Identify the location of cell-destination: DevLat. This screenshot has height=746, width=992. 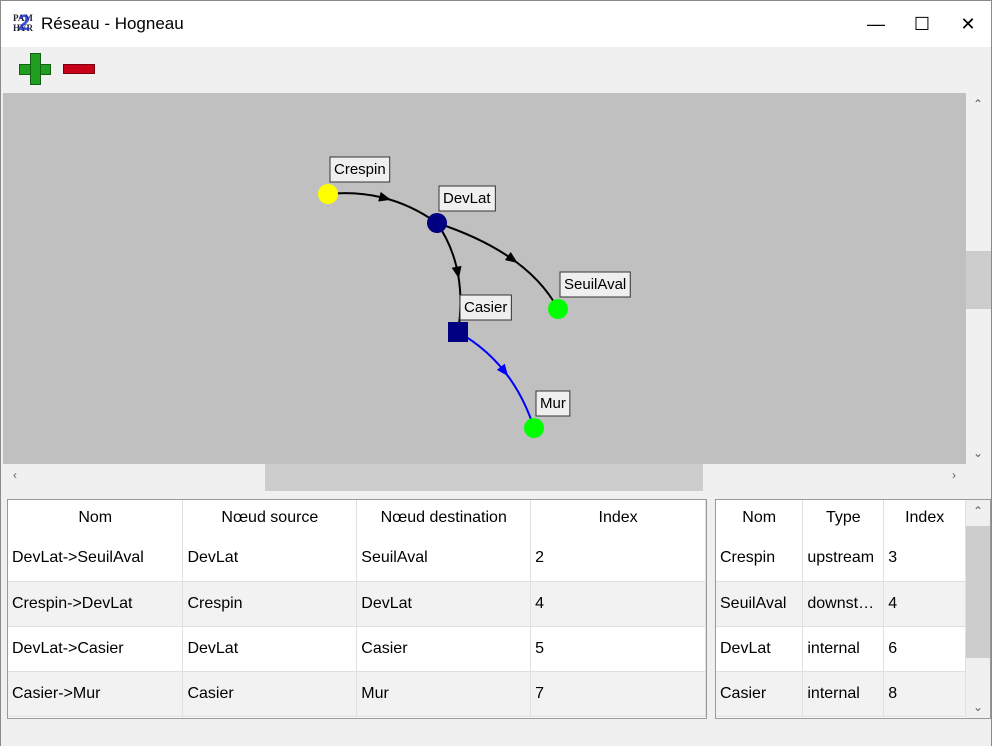
(444, 604).